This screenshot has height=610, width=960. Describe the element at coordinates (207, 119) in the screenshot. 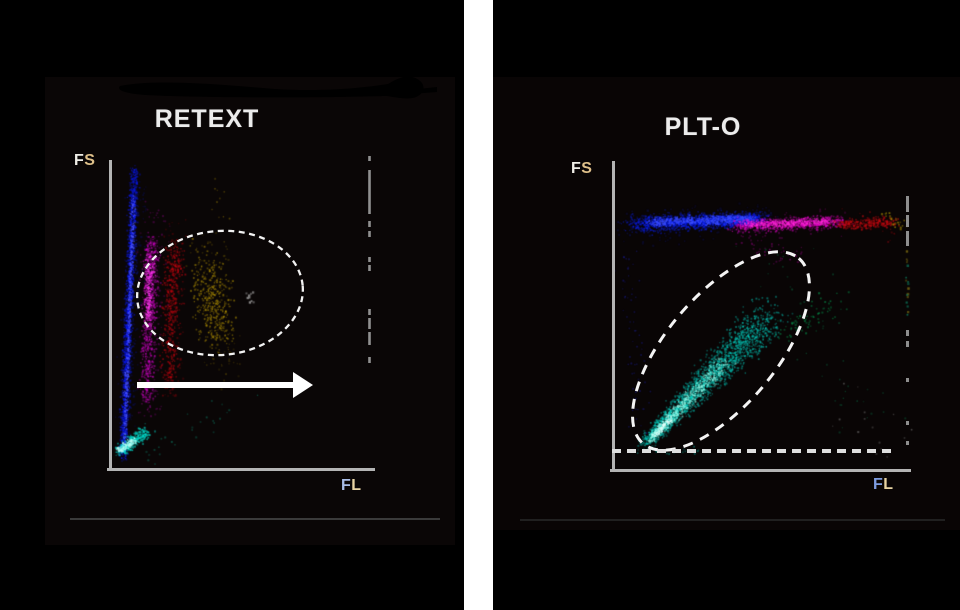

I see `panel-title: RETEXT` at that location.